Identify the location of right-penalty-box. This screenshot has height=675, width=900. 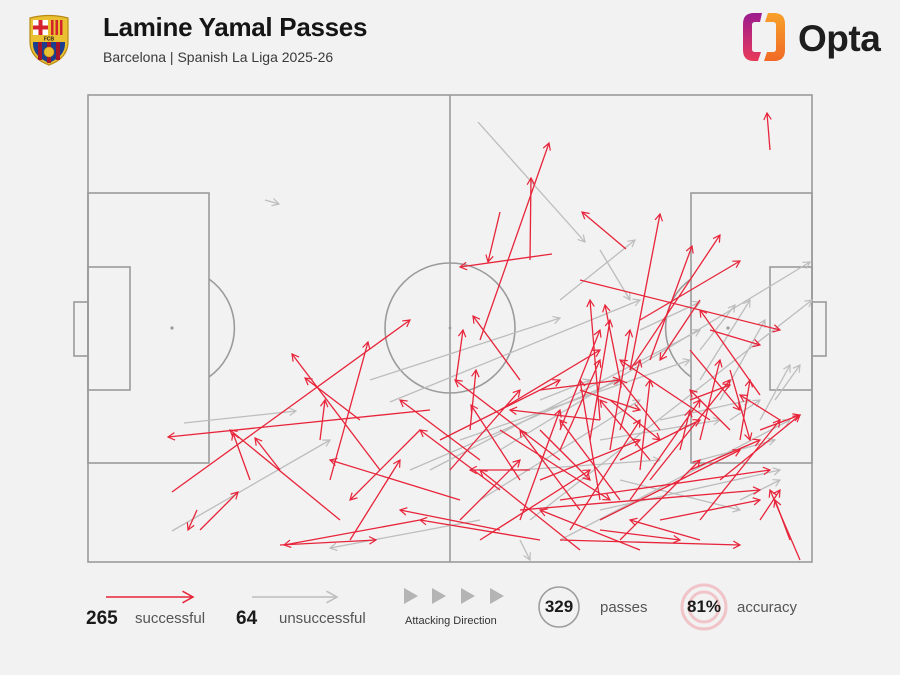
(751, 328).